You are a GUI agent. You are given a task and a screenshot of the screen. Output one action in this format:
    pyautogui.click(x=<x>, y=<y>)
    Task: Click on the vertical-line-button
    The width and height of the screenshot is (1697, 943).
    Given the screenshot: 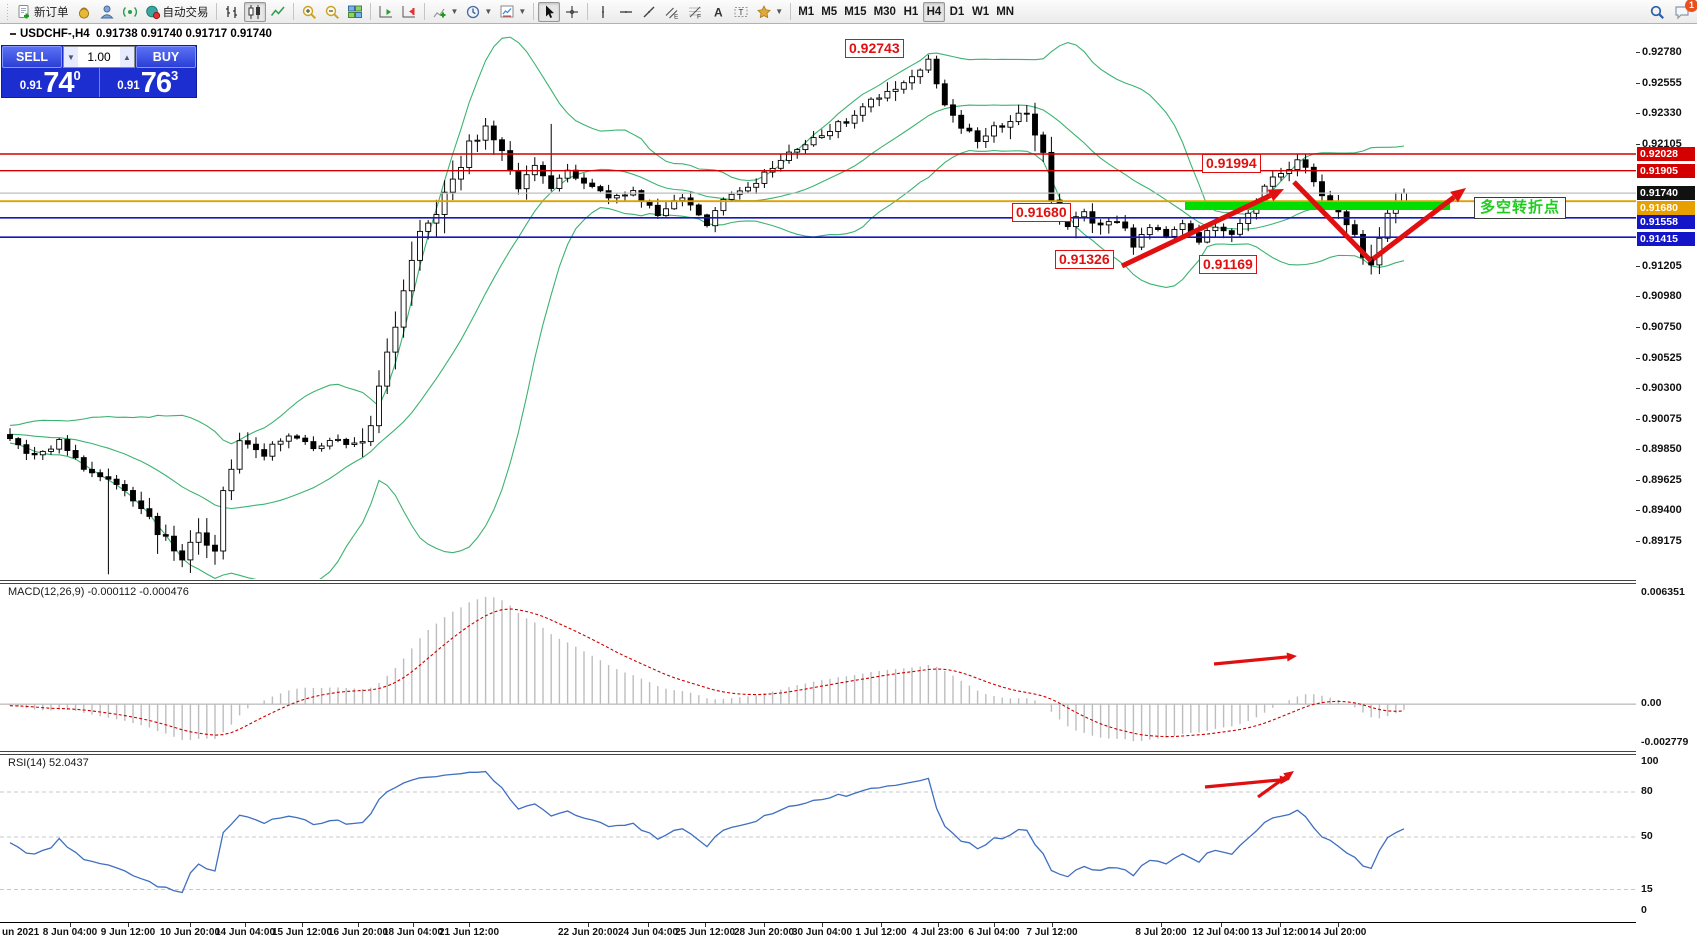 What is the action you would take?
    pyautogui.click(x=603, y=12)
    